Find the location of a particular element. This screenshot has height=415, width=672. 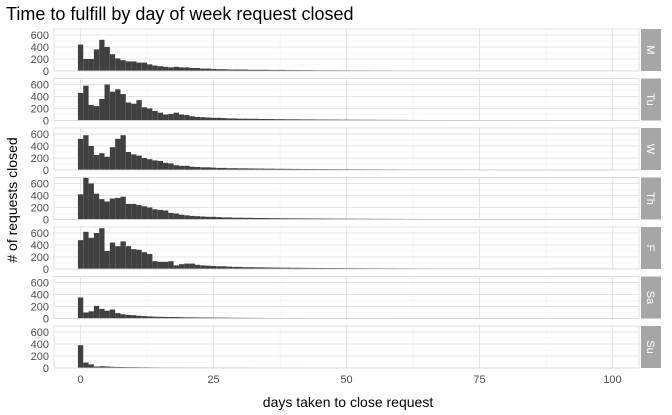

facet-label: Sa is located at coordinates (650, 298).